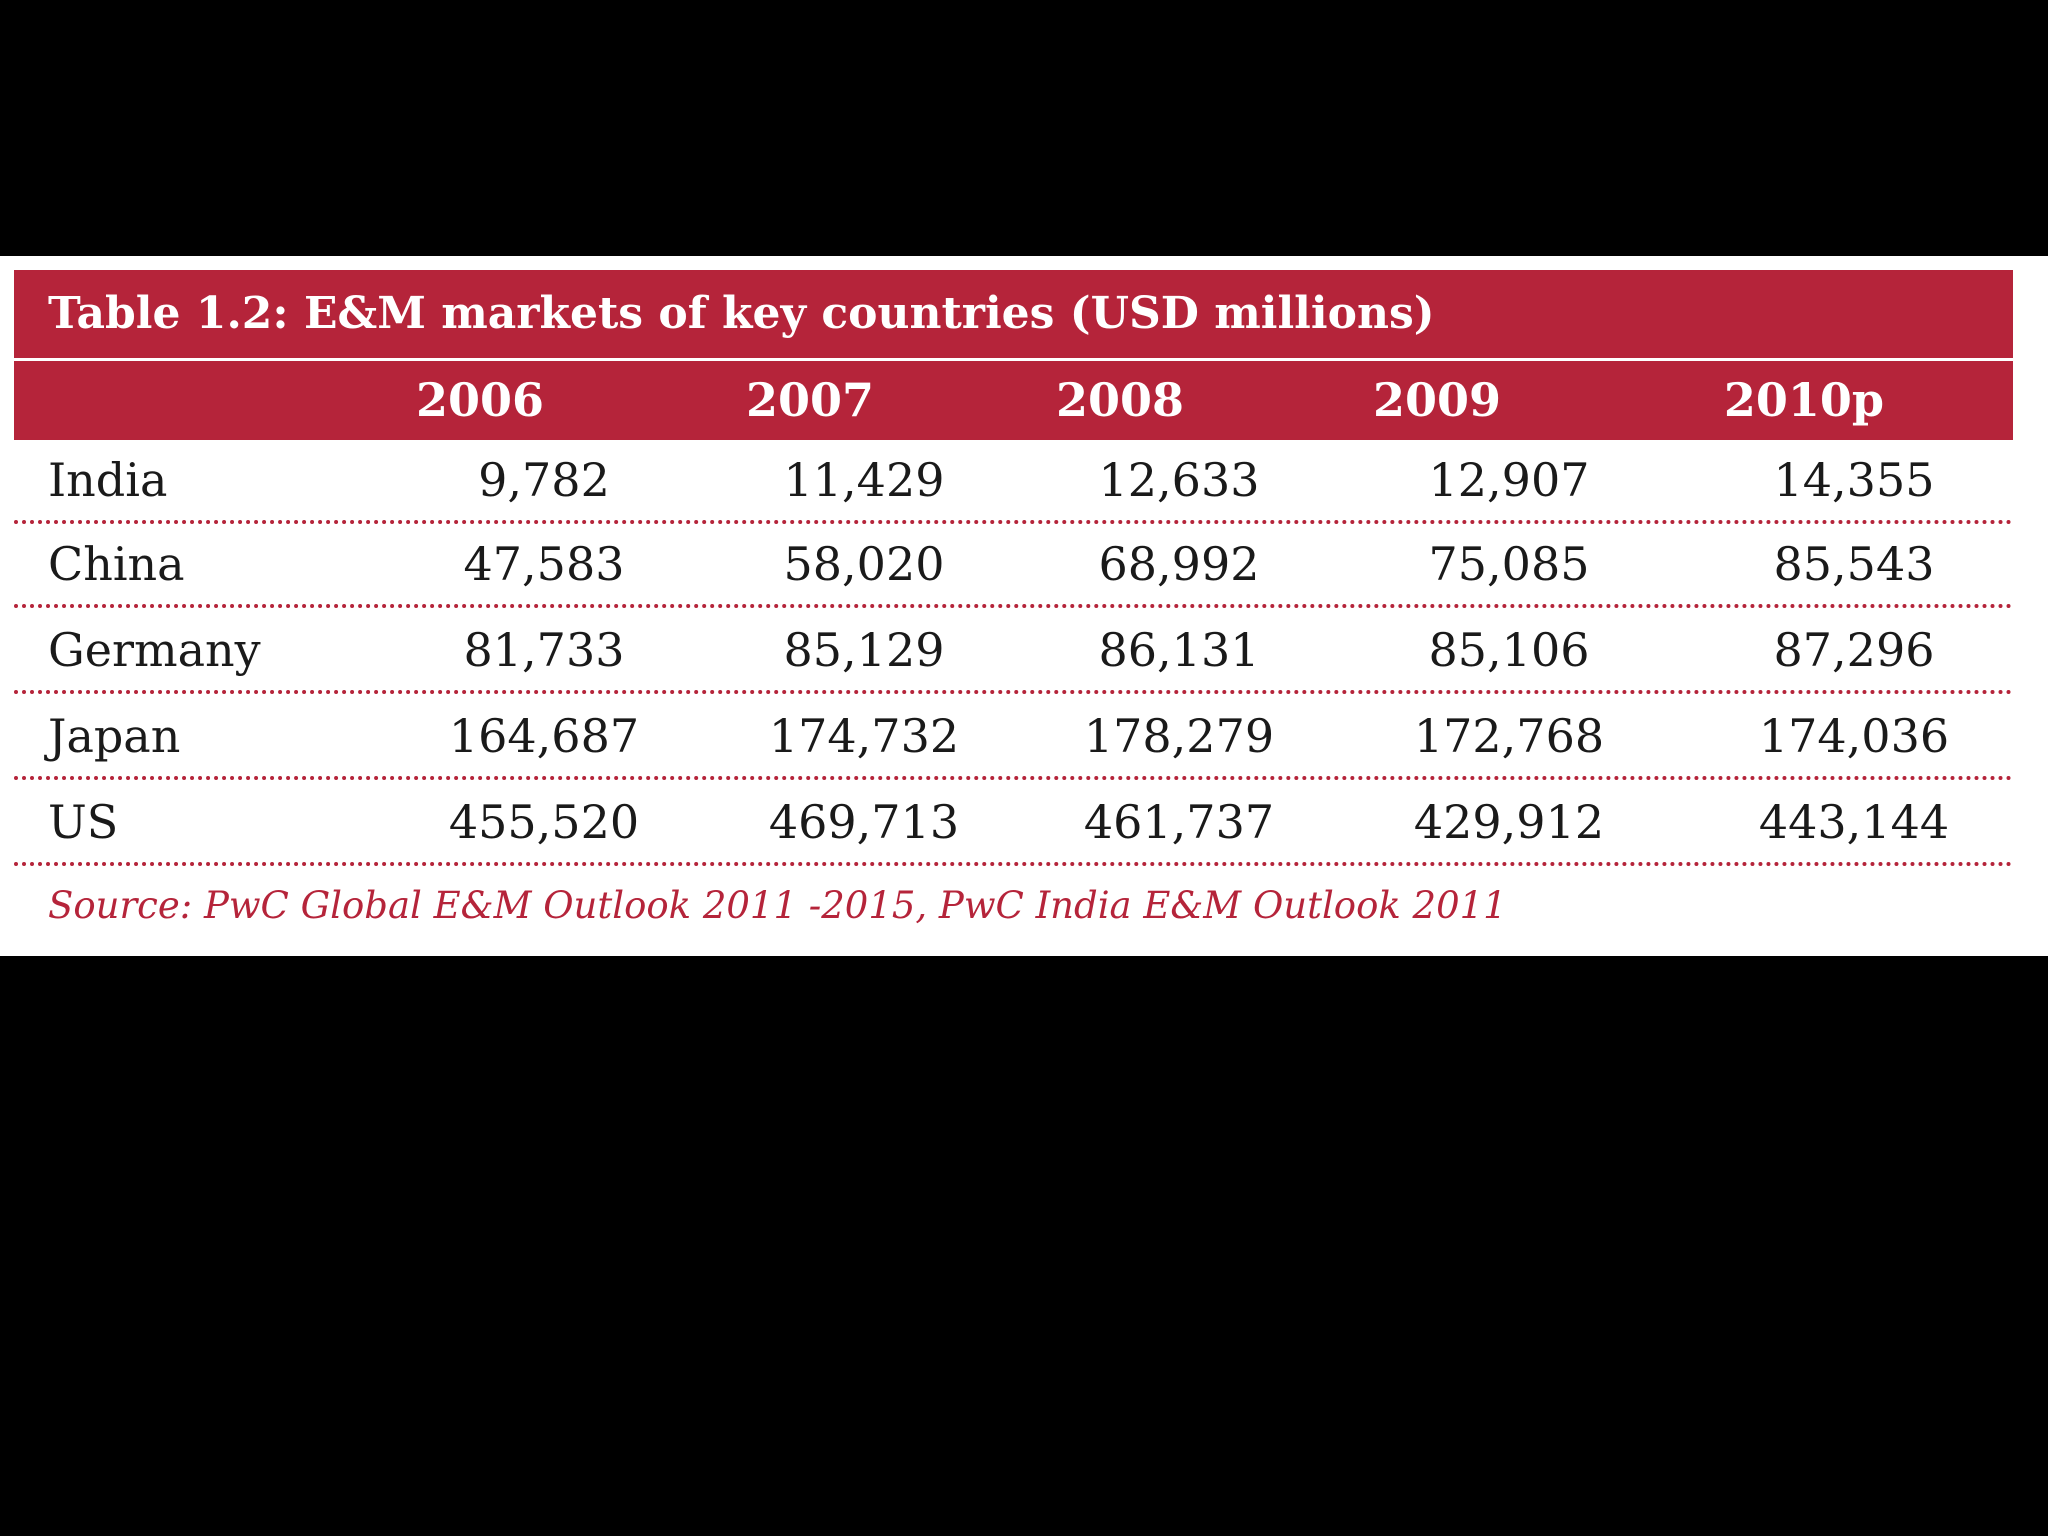 This screenshot has height=1536, width=2048. I want to click on table-cell: 172,768, so click(1509, 736).